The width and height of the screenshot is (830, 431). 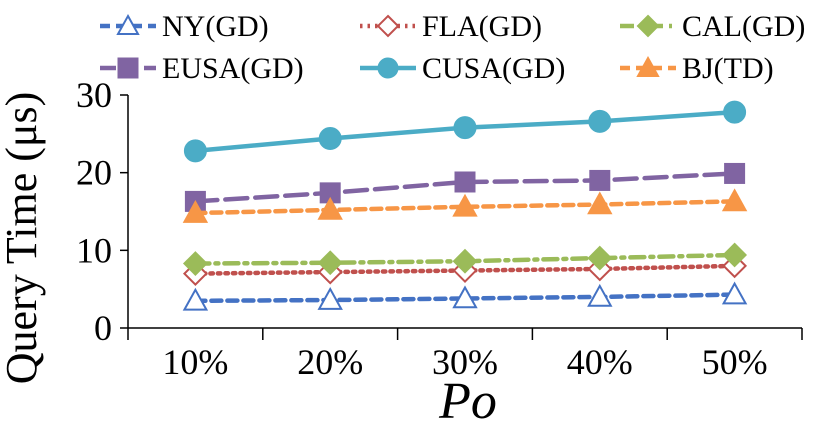 I want to click on x-tick-label: 40%, so click(x=600, y=362).